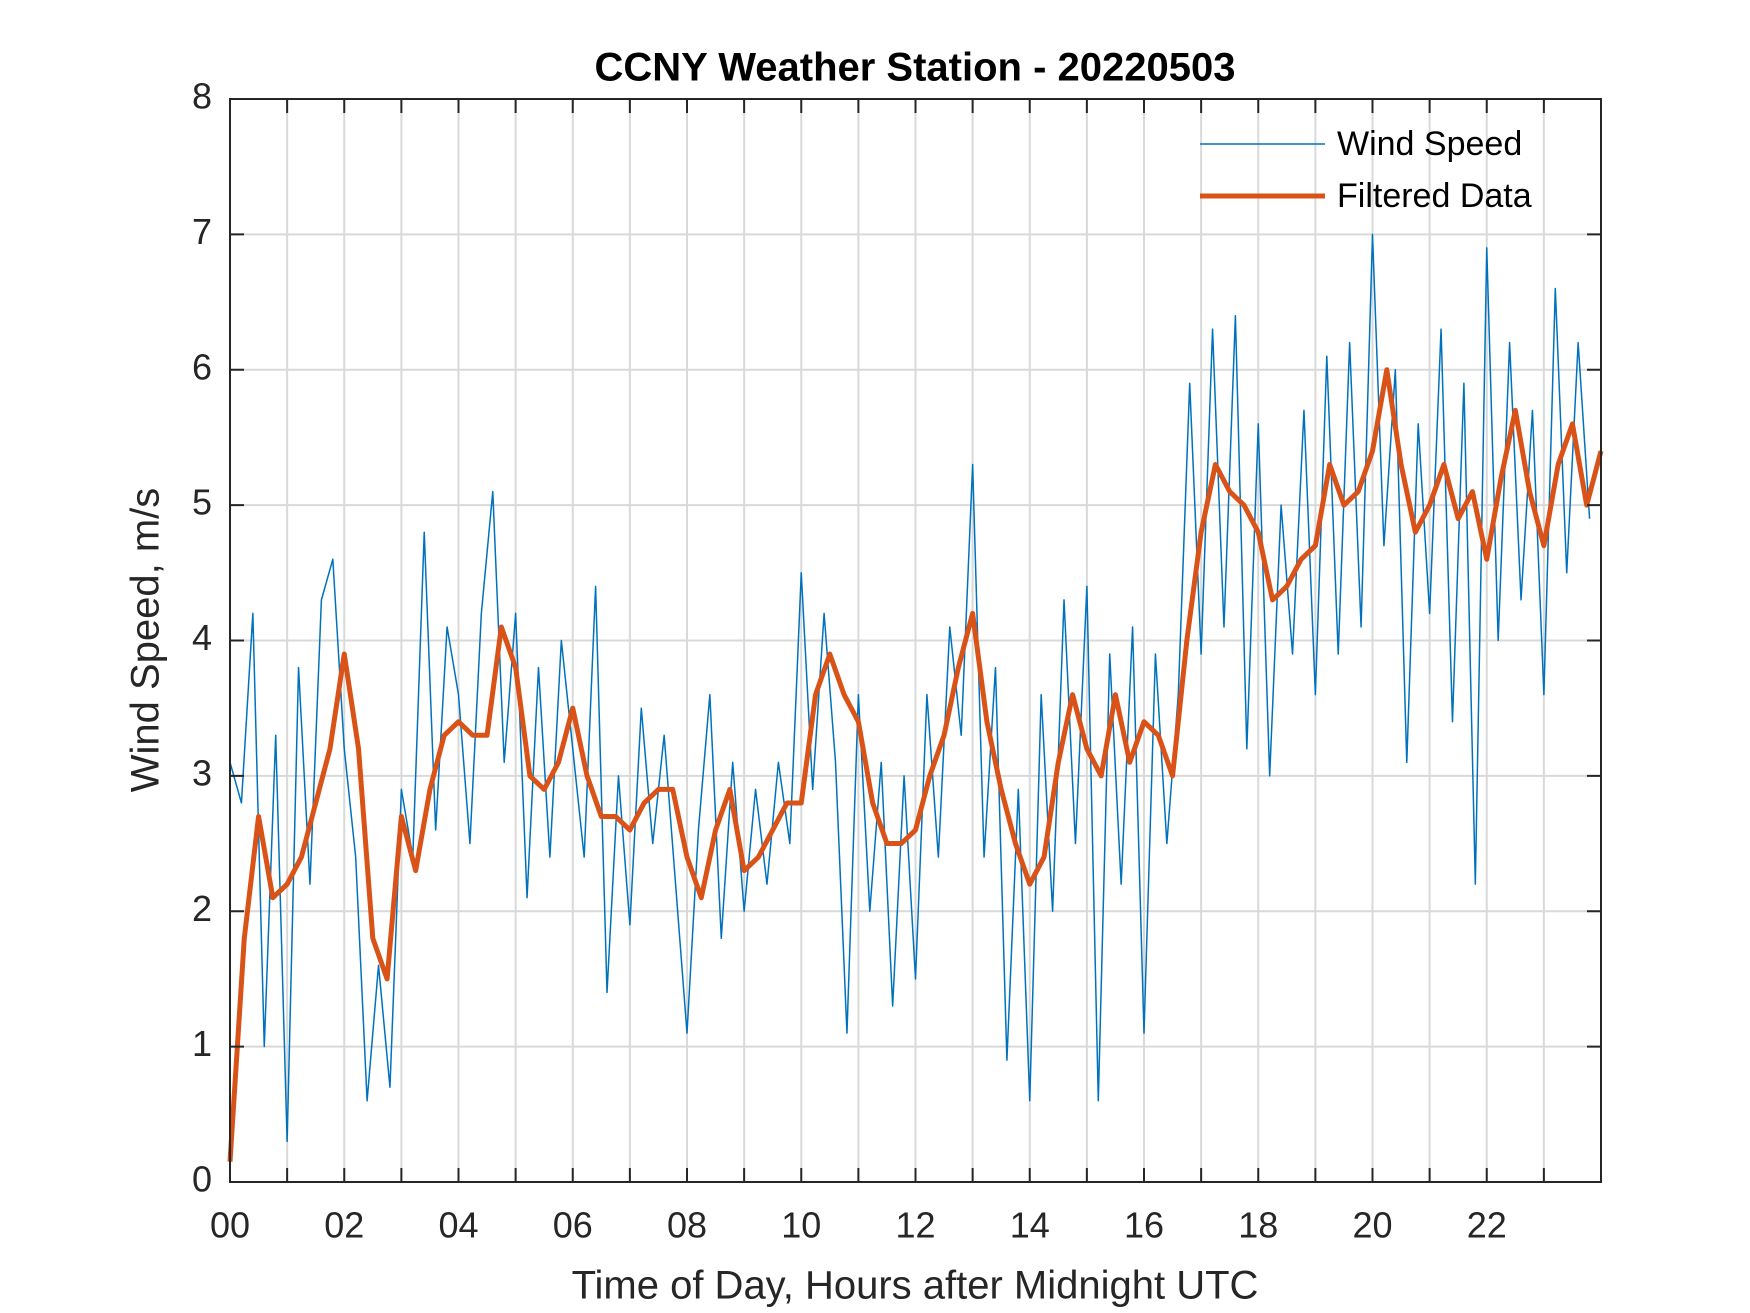 This screenshot has height=1313, width=1750. What do you see at coordinates (1434, 196) in the screenshot?
I see `legend-label: Filtered Data` at bounding box center [1434, 196].